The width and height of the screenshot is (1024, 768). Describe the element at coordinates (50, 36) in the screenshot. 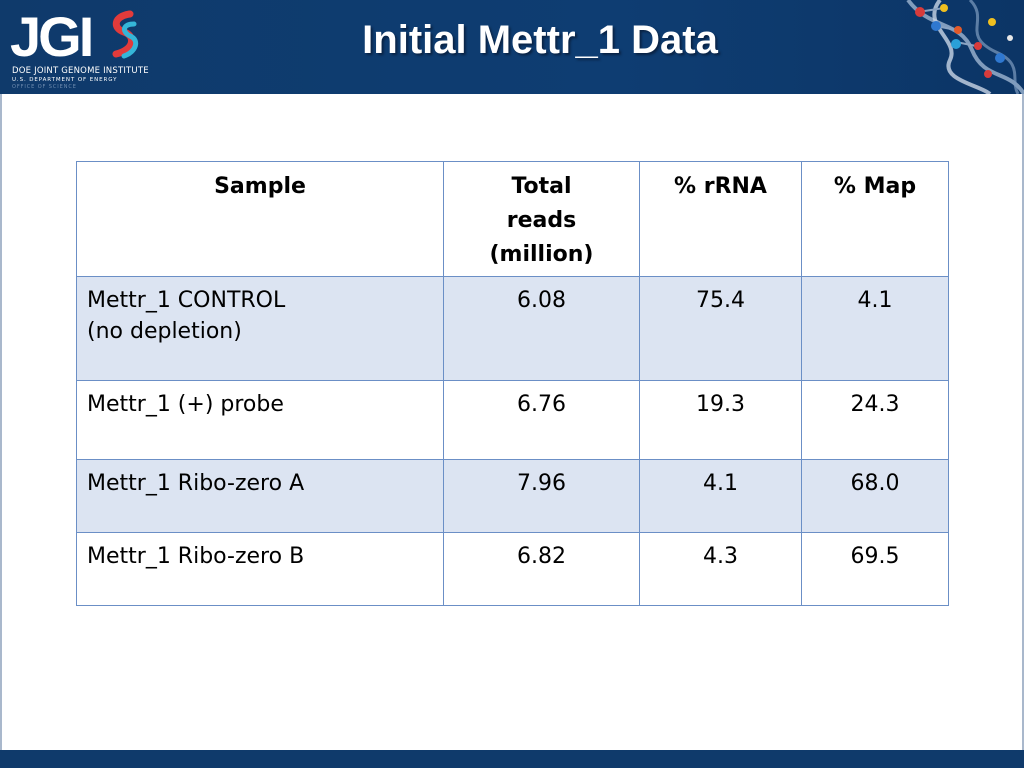

I see `jgi-logo-letters: JGI` at that location.